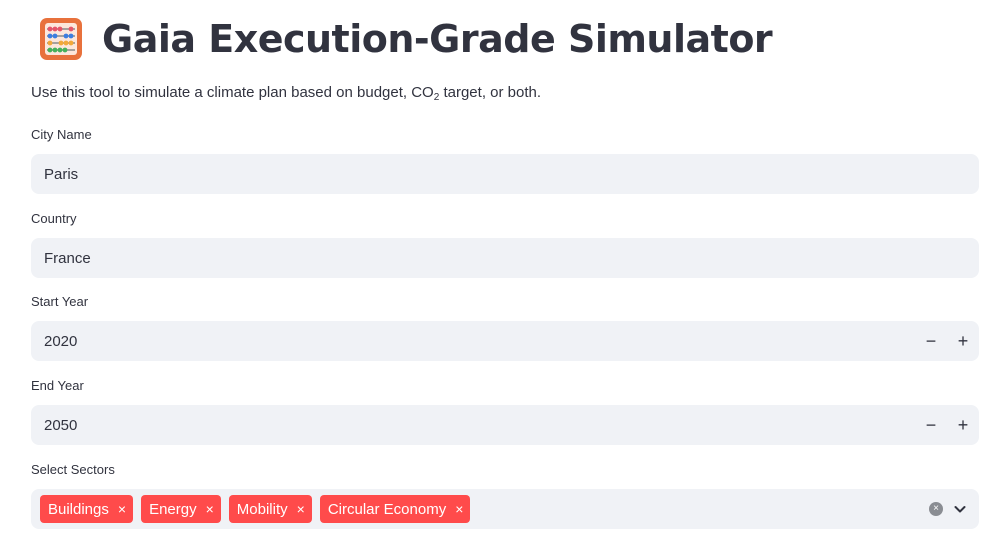 This screenshot has height=543, width=1008. Describe the element at coordinates (73, 469) in the screenshot. I see `sectors-label: Select Sectors` at that location.